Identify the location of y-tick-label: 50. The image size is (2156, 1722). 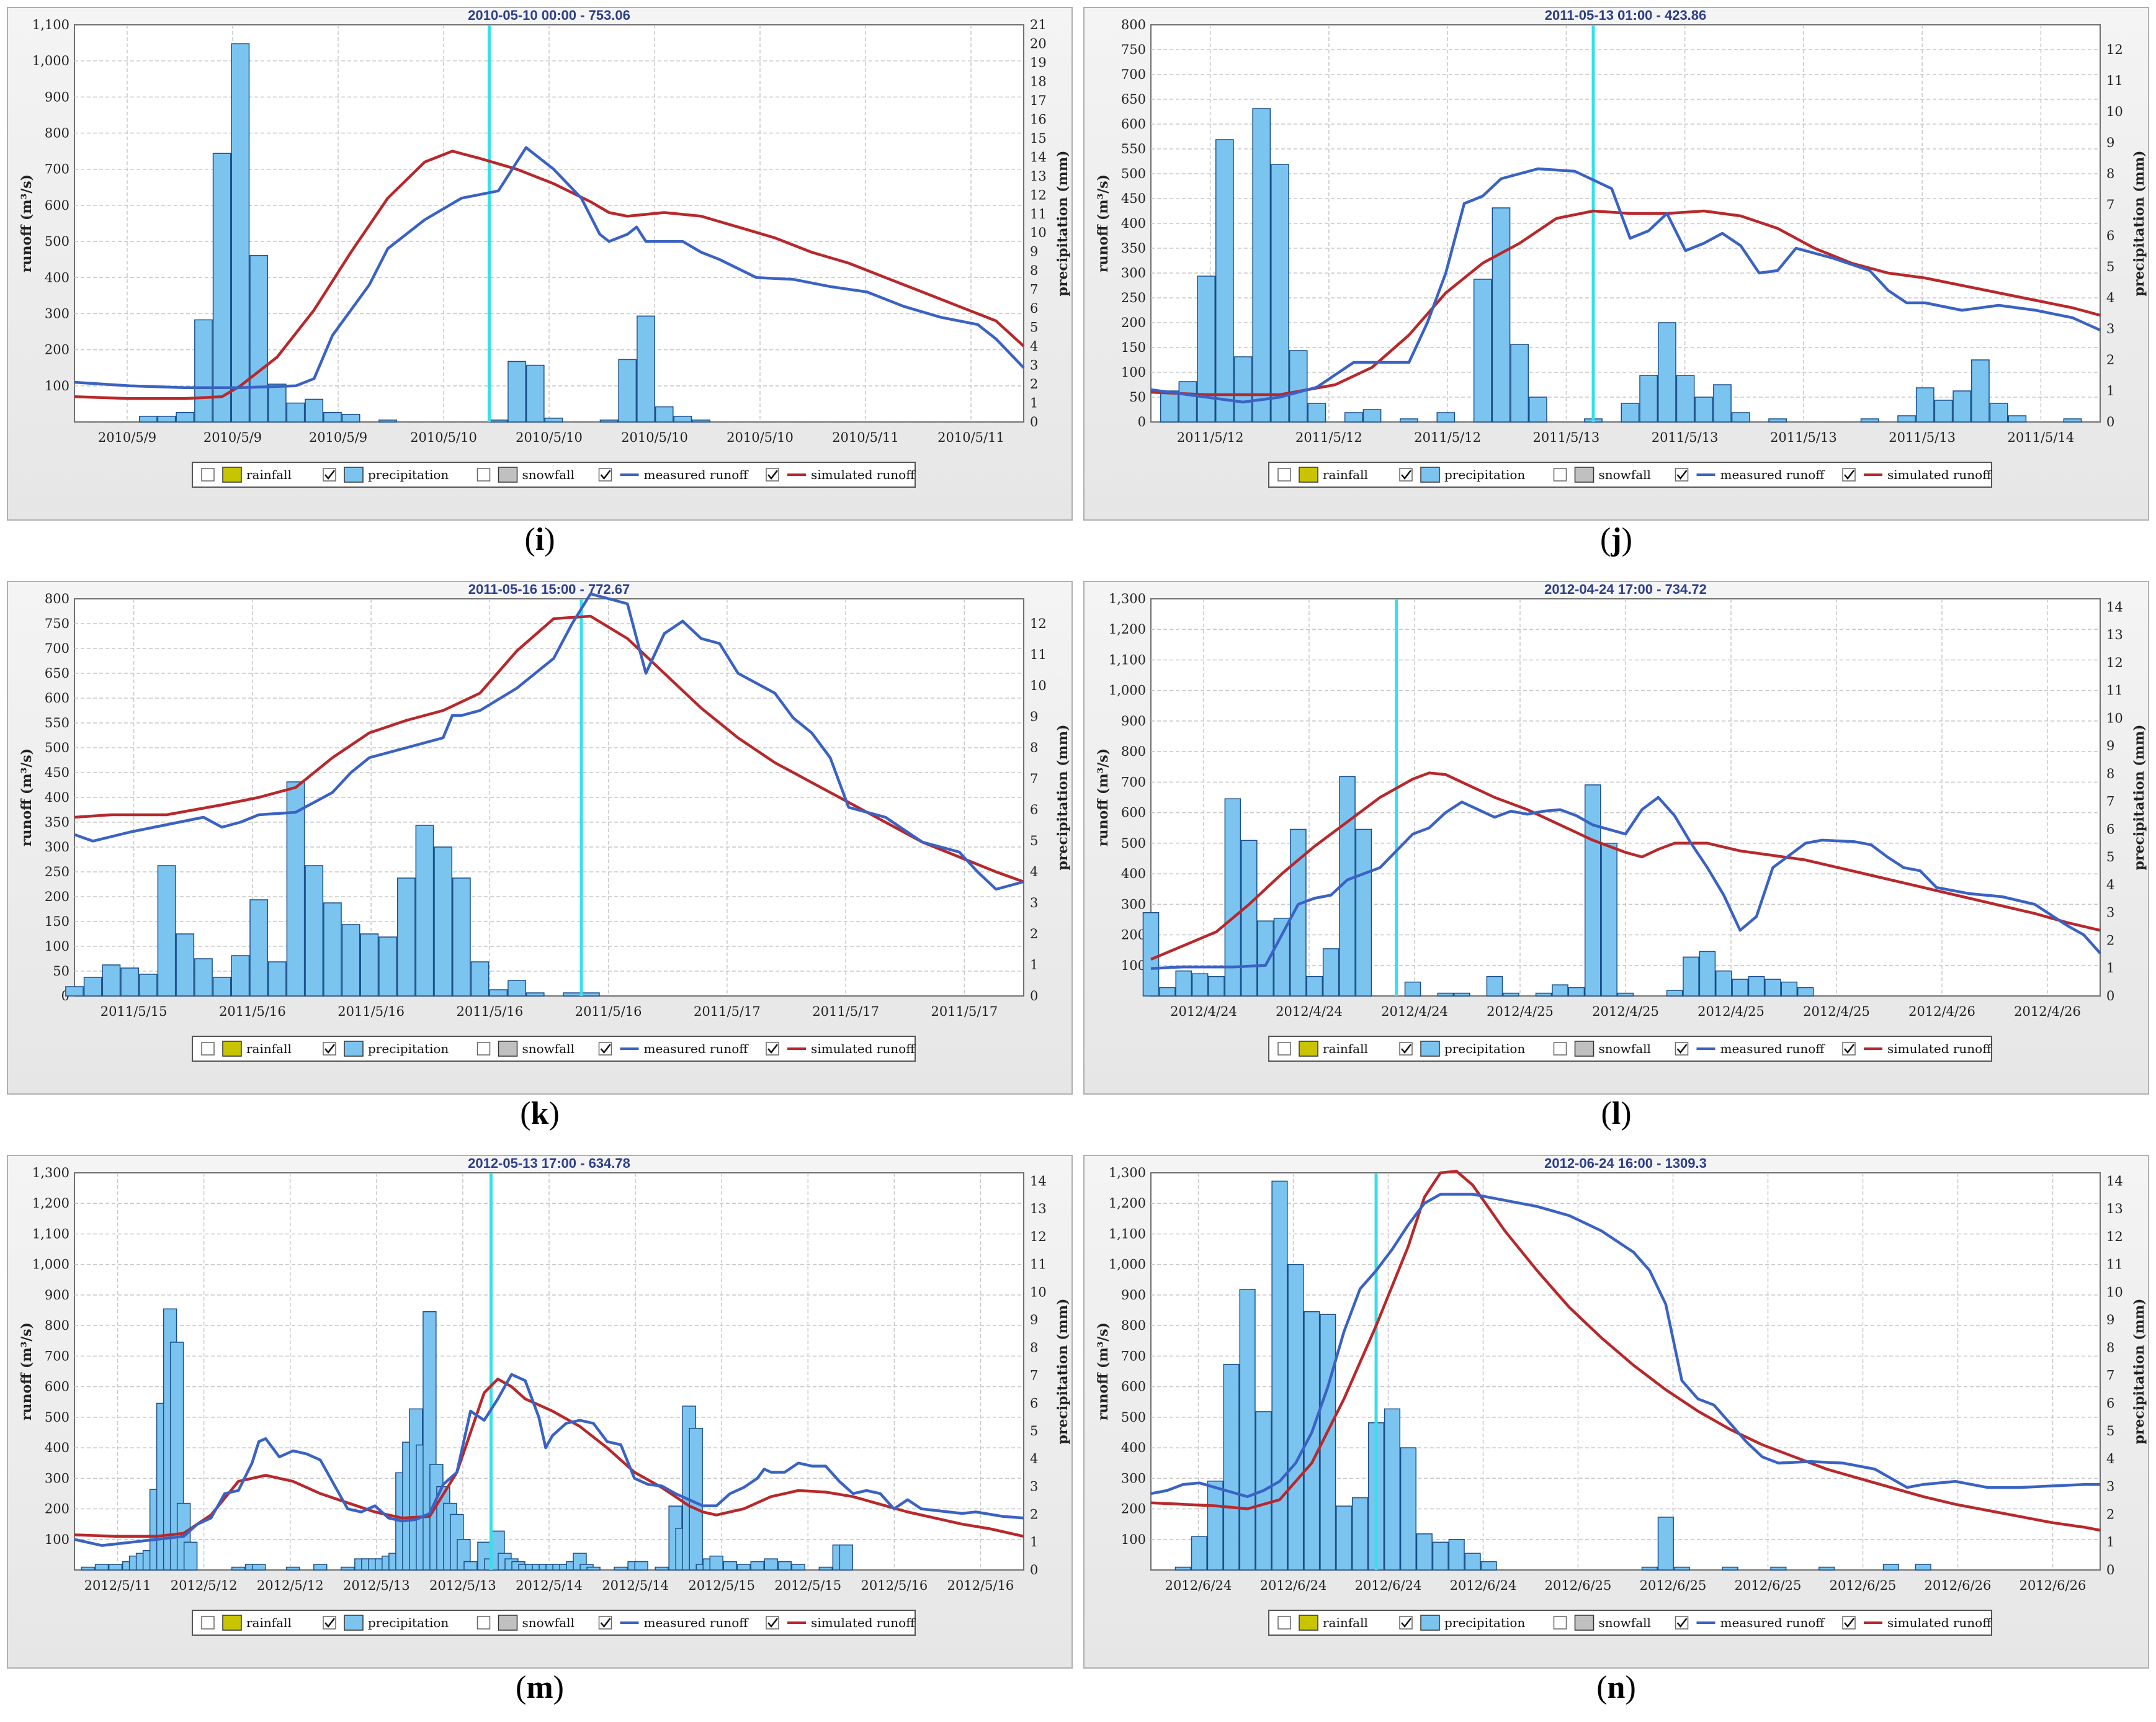
(61, 971).